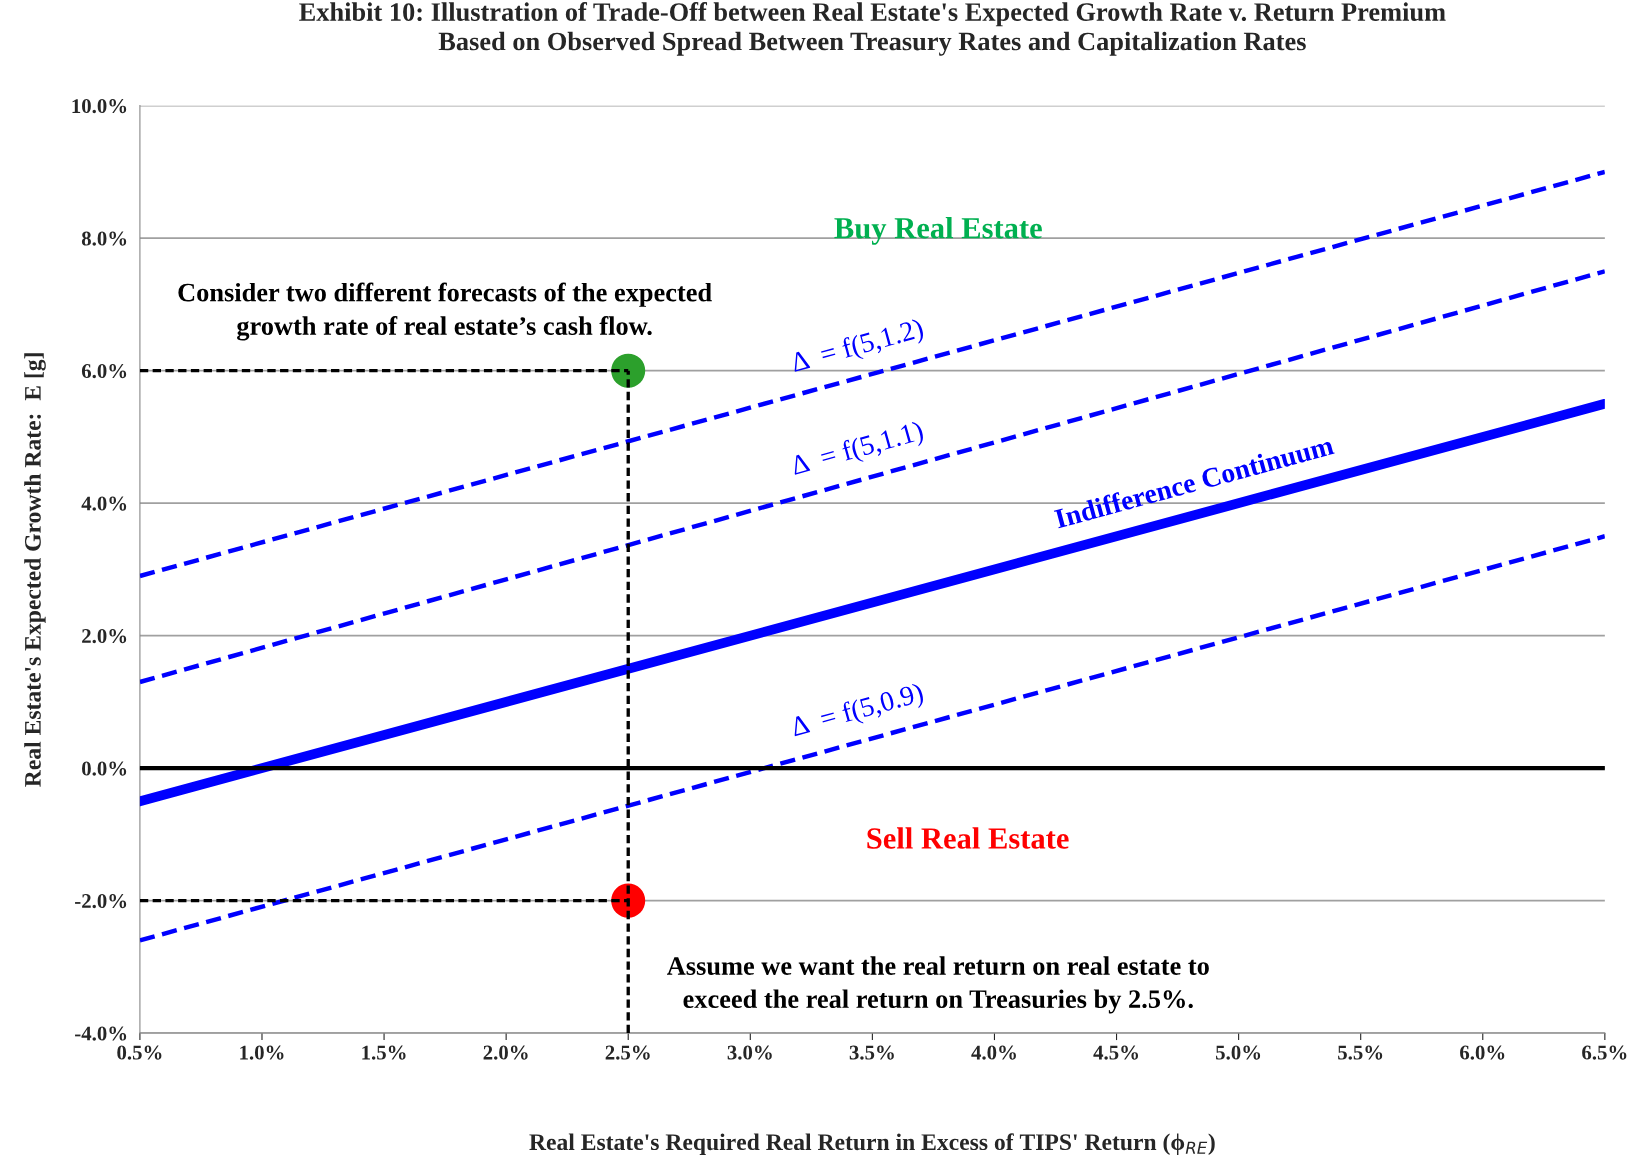  What do you see at coordinates (993, 1052) in the screenshot?
I see `x-tick-label: 4.0%` at bounding box center [993, 1052].